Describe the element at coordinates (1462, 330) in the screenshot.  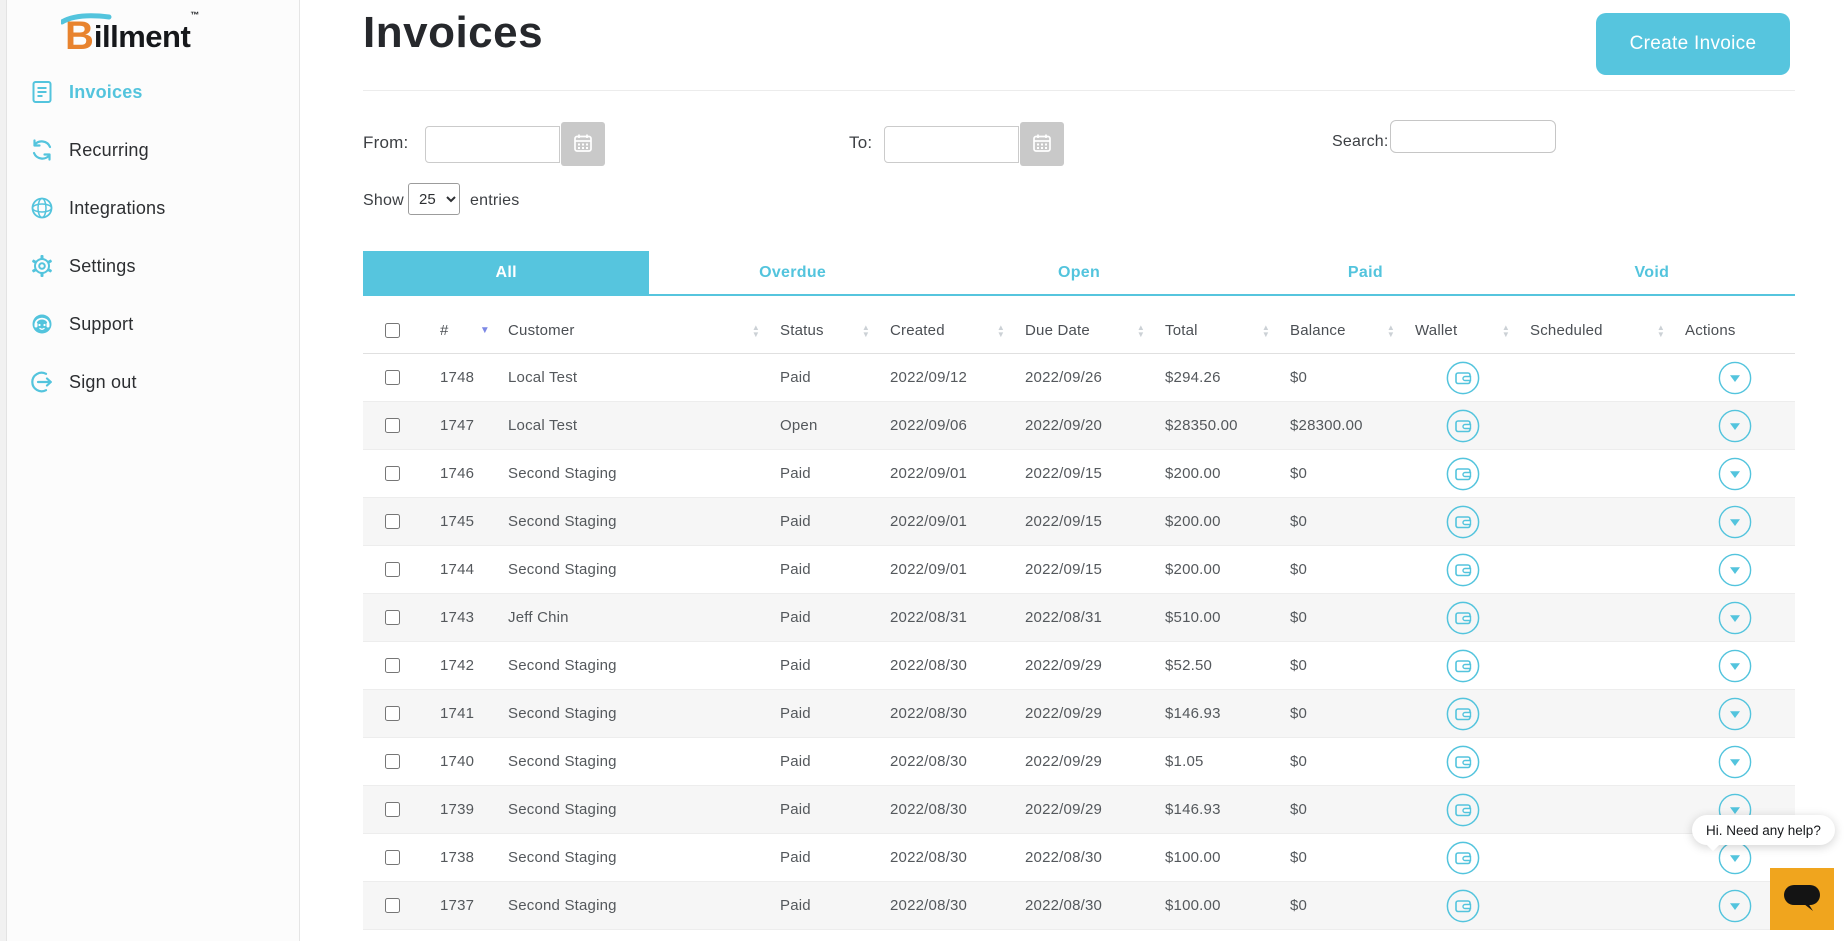
I see `column-header-wallet: Wallet ▲ ▼` at that location.